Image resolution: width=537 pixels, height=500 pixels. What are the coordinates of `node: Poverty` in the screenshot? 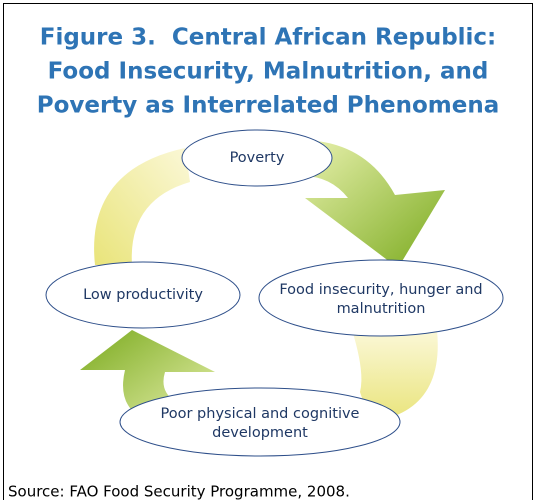 It's located at (257, 158).